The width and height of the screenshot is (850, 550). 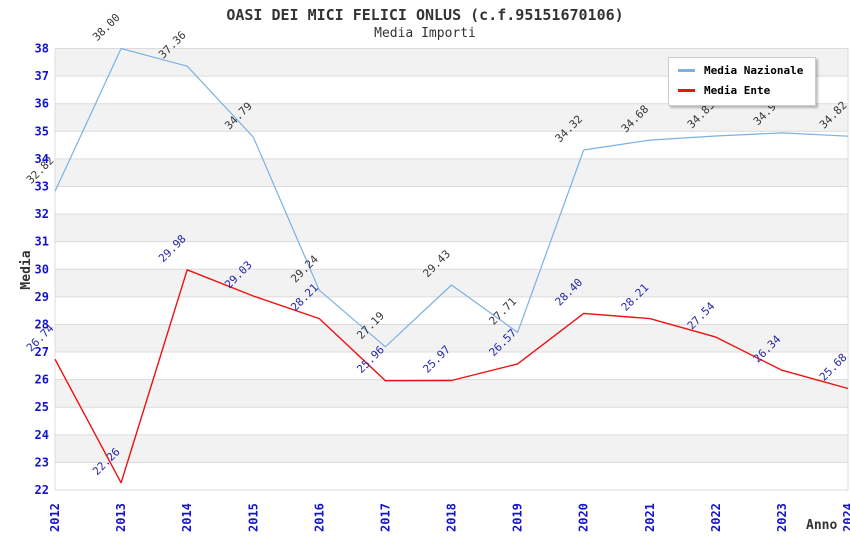 I want to click on y-tick-label: 33, so click(x=42, y=186).